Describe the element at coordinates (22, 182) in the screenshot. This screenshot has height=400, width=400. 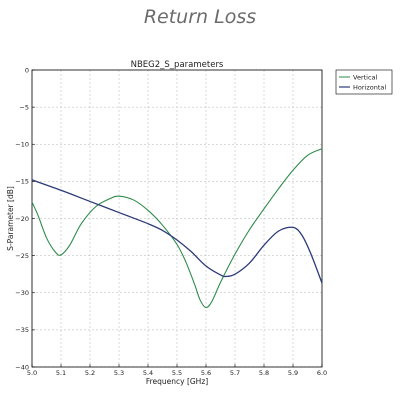
I see `y-tick-label: −15` at that location.